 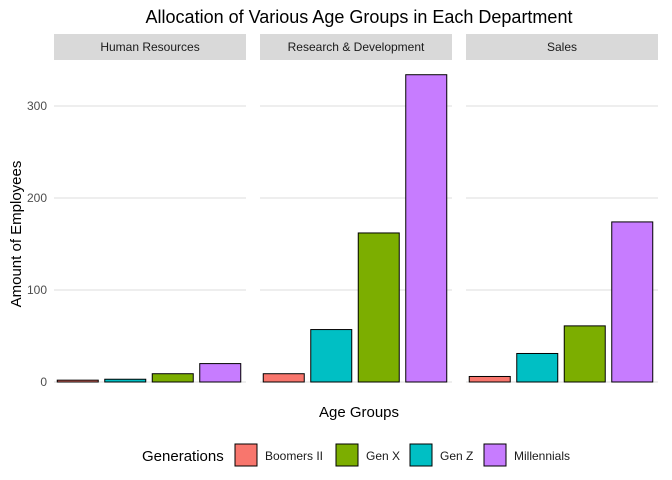 What do you see at coordinates (359, 412) in the screenshot?
I see `x-axis-title: Age Groups` at bounding box center [359, 412].